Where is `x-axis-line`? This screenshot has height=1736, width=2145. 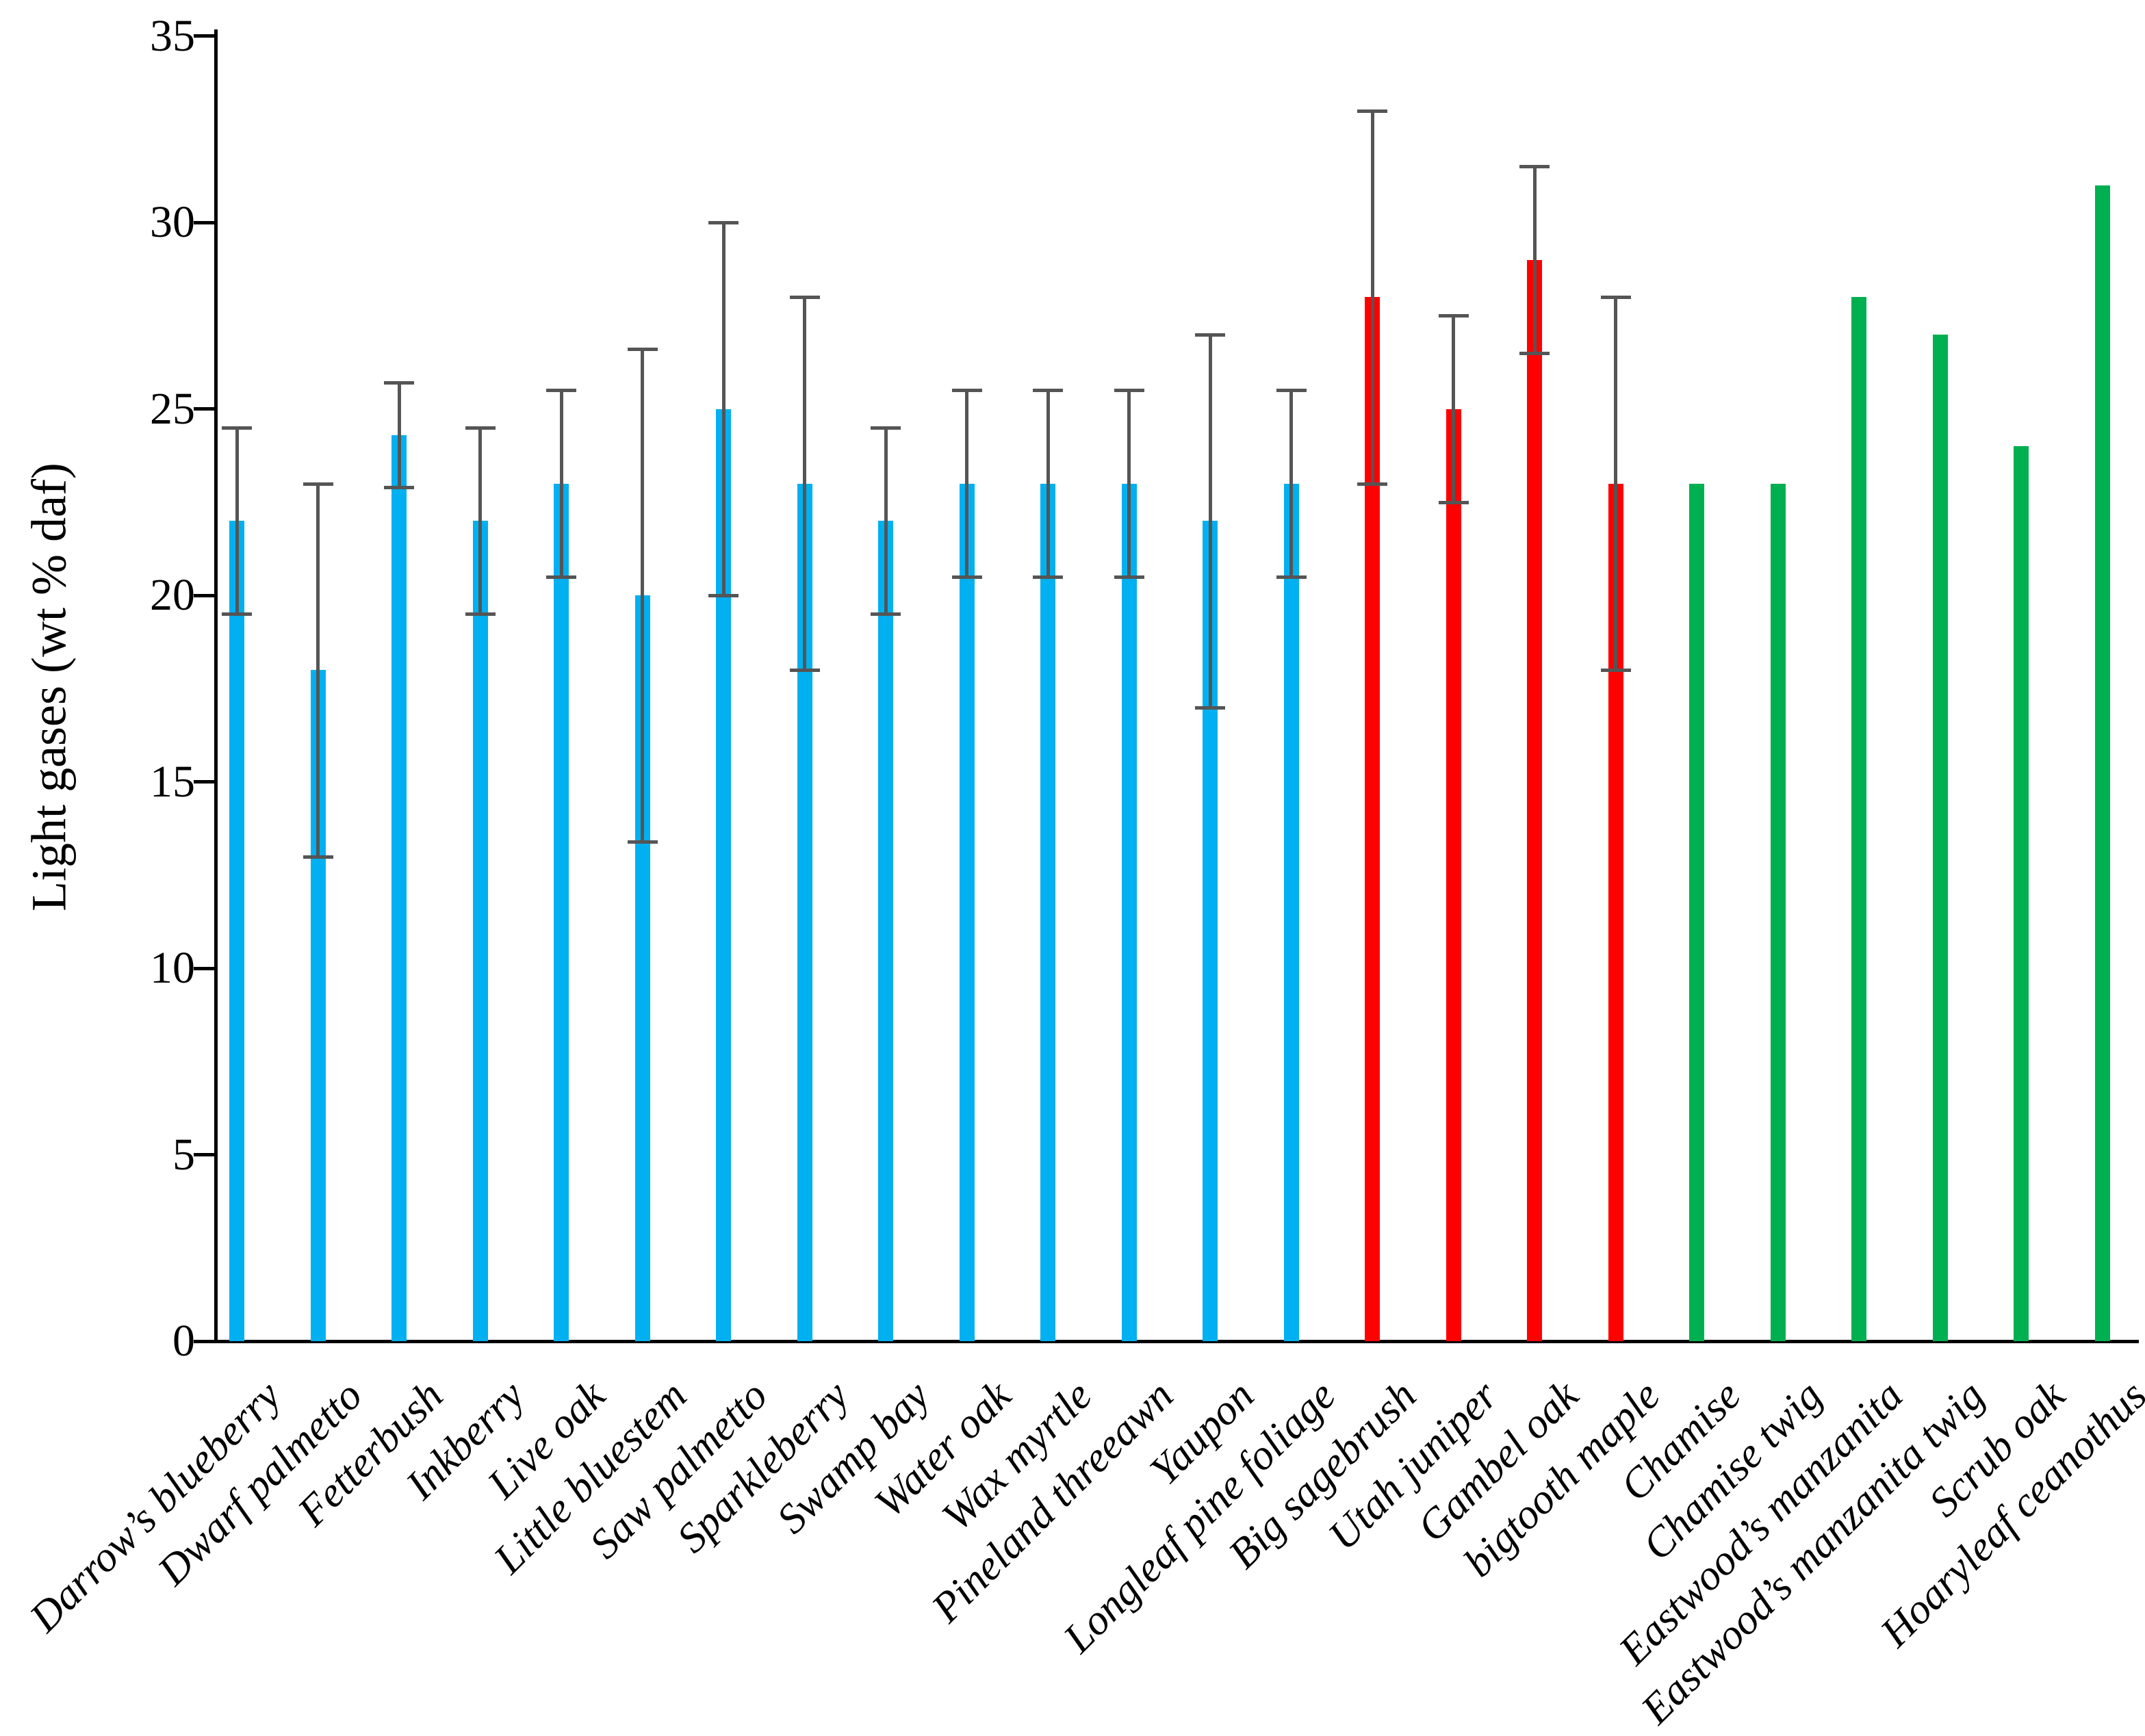
x-axis-line is located at coordinates (1176, 1341).